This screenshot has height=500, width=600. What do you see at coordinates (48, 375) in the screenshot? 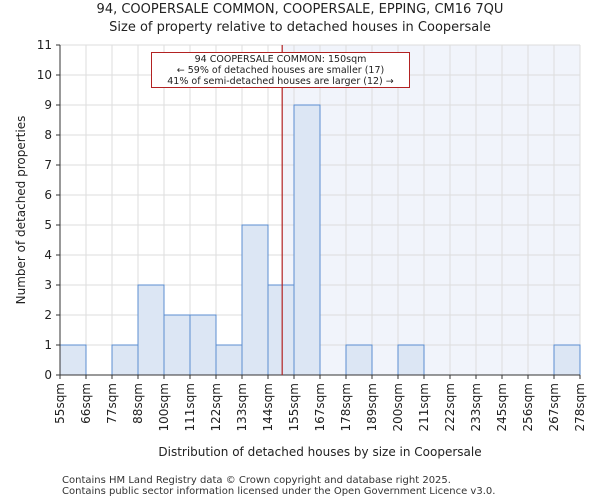
I see `y-tick-label: 0` at bounding box center [48, 375].